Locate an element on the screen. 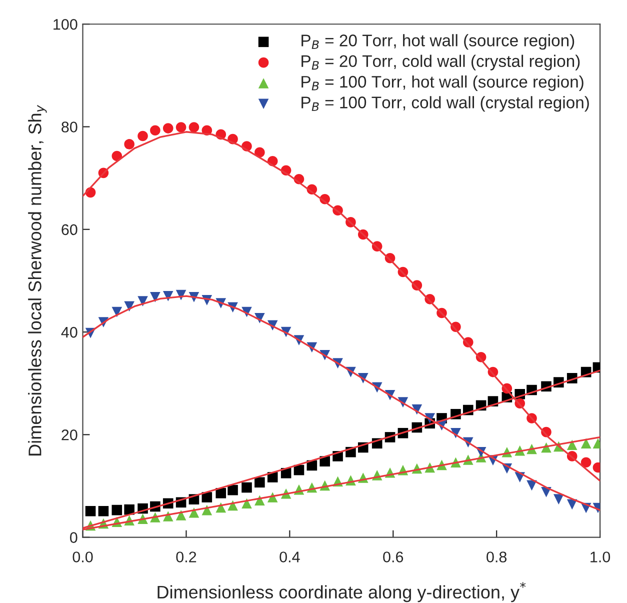 This screenshot has height=603, width=627. y-tick-label: 60 is located at coordinates (70, 230).